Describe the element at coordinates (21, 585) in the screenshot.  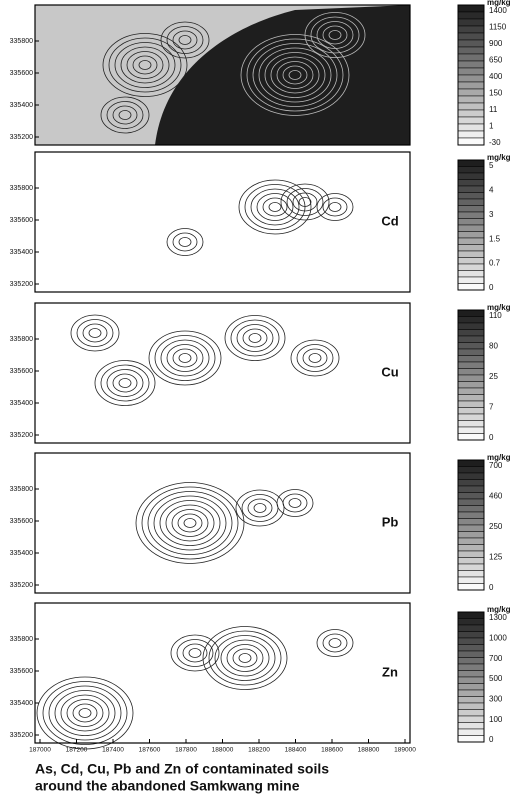
I see `y-tick-label: 335200` at that location.